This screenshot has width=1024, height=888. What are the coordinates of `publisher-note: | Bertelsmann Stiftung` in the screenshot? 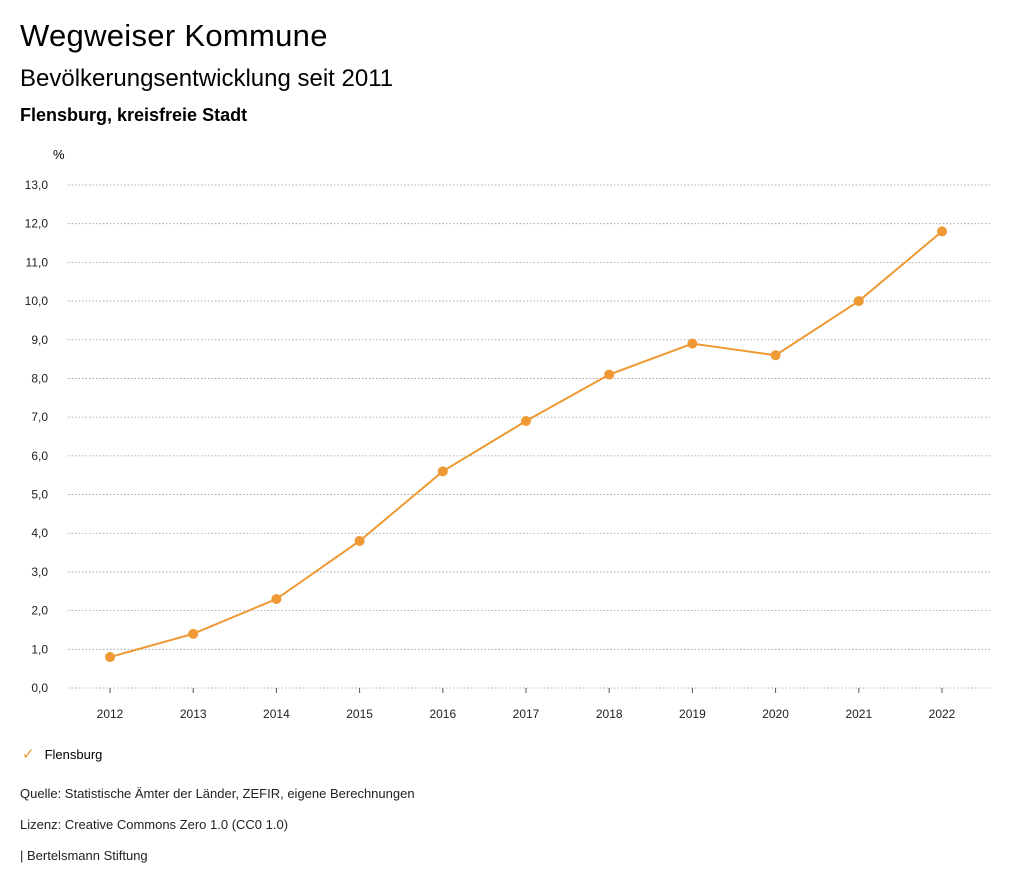 It's located at (84, 855).